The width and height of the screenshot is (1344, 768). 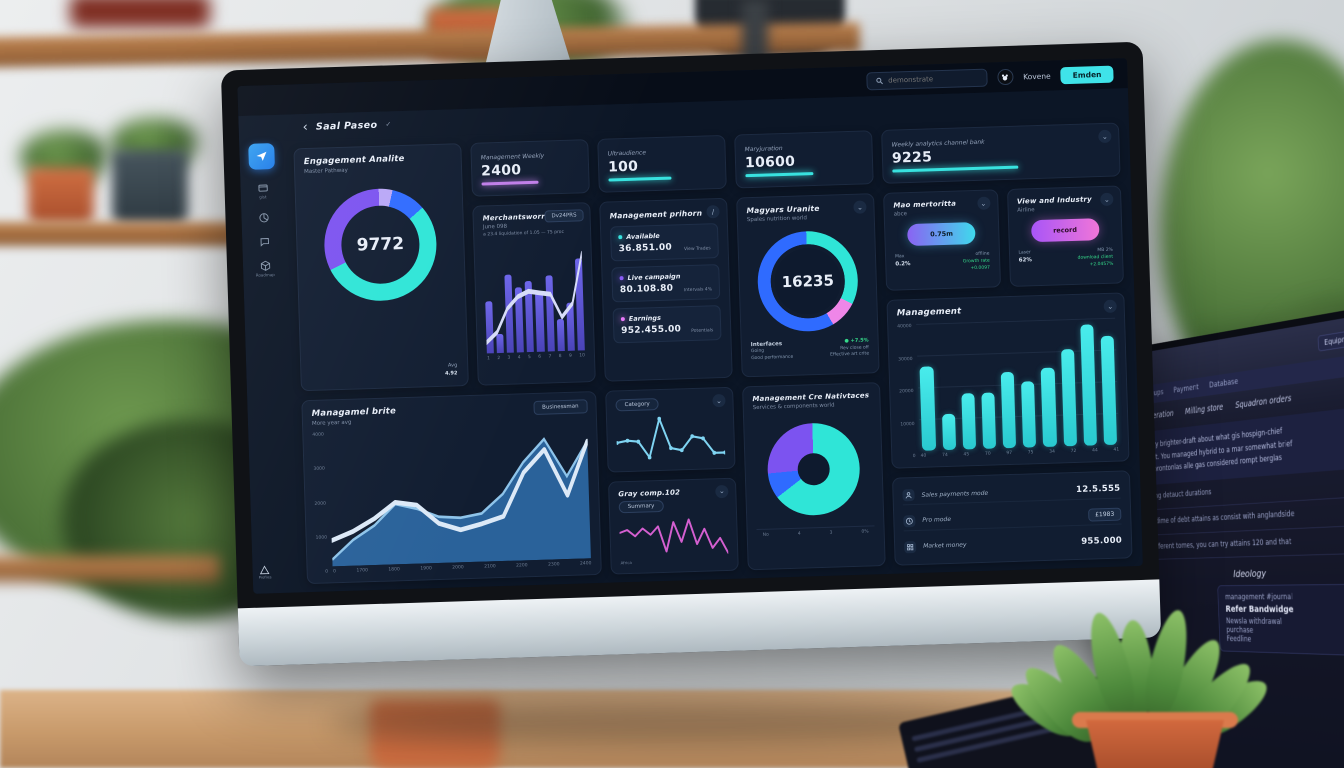 I want to click on traffic-area-chart, so click(x=460, y=495).